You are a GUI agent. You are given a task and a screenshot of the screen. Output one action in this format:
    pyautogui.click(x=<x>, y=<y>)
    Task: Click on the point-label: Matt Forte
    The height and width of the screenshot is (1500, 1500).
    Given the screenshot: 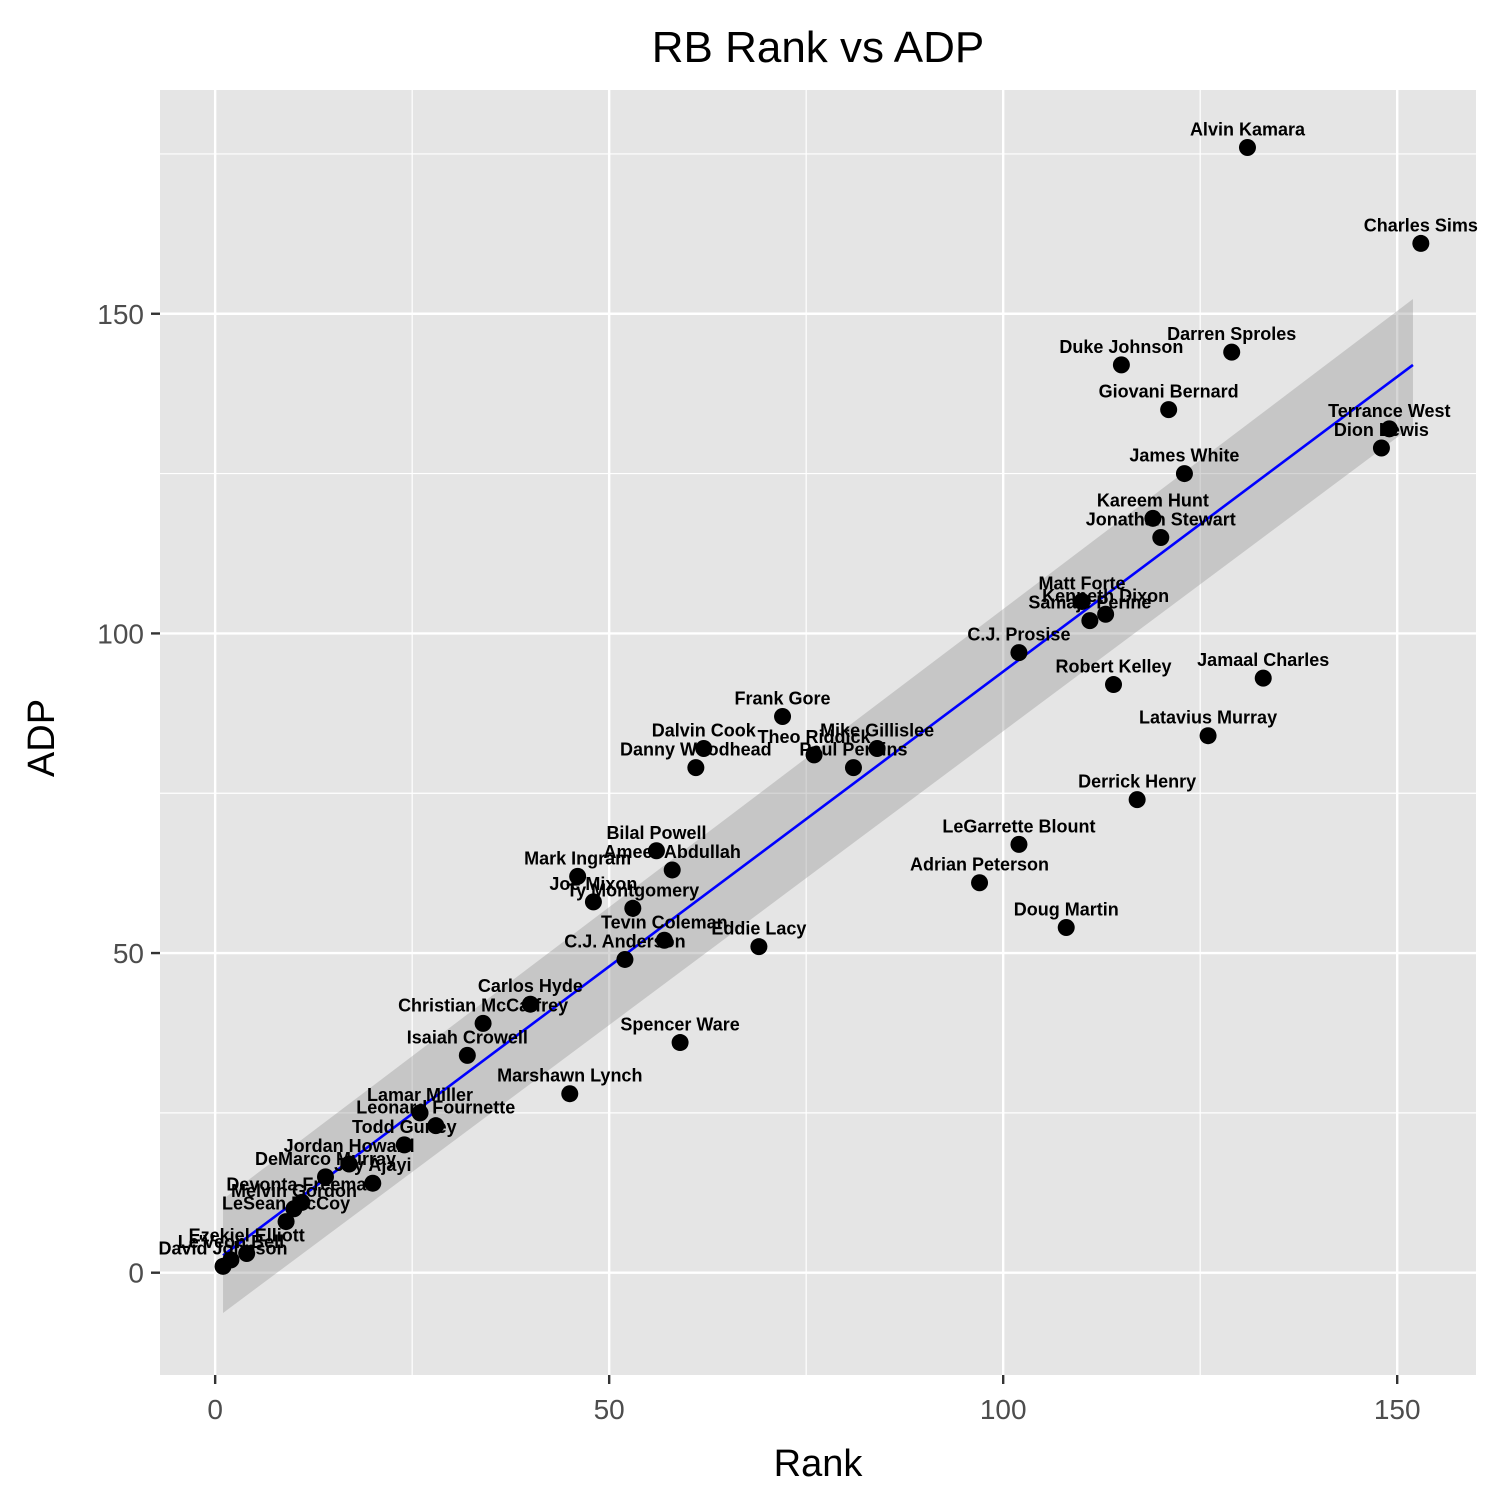 What is the action you would take?
    pyautogui.click(x=1081, y=583)
    